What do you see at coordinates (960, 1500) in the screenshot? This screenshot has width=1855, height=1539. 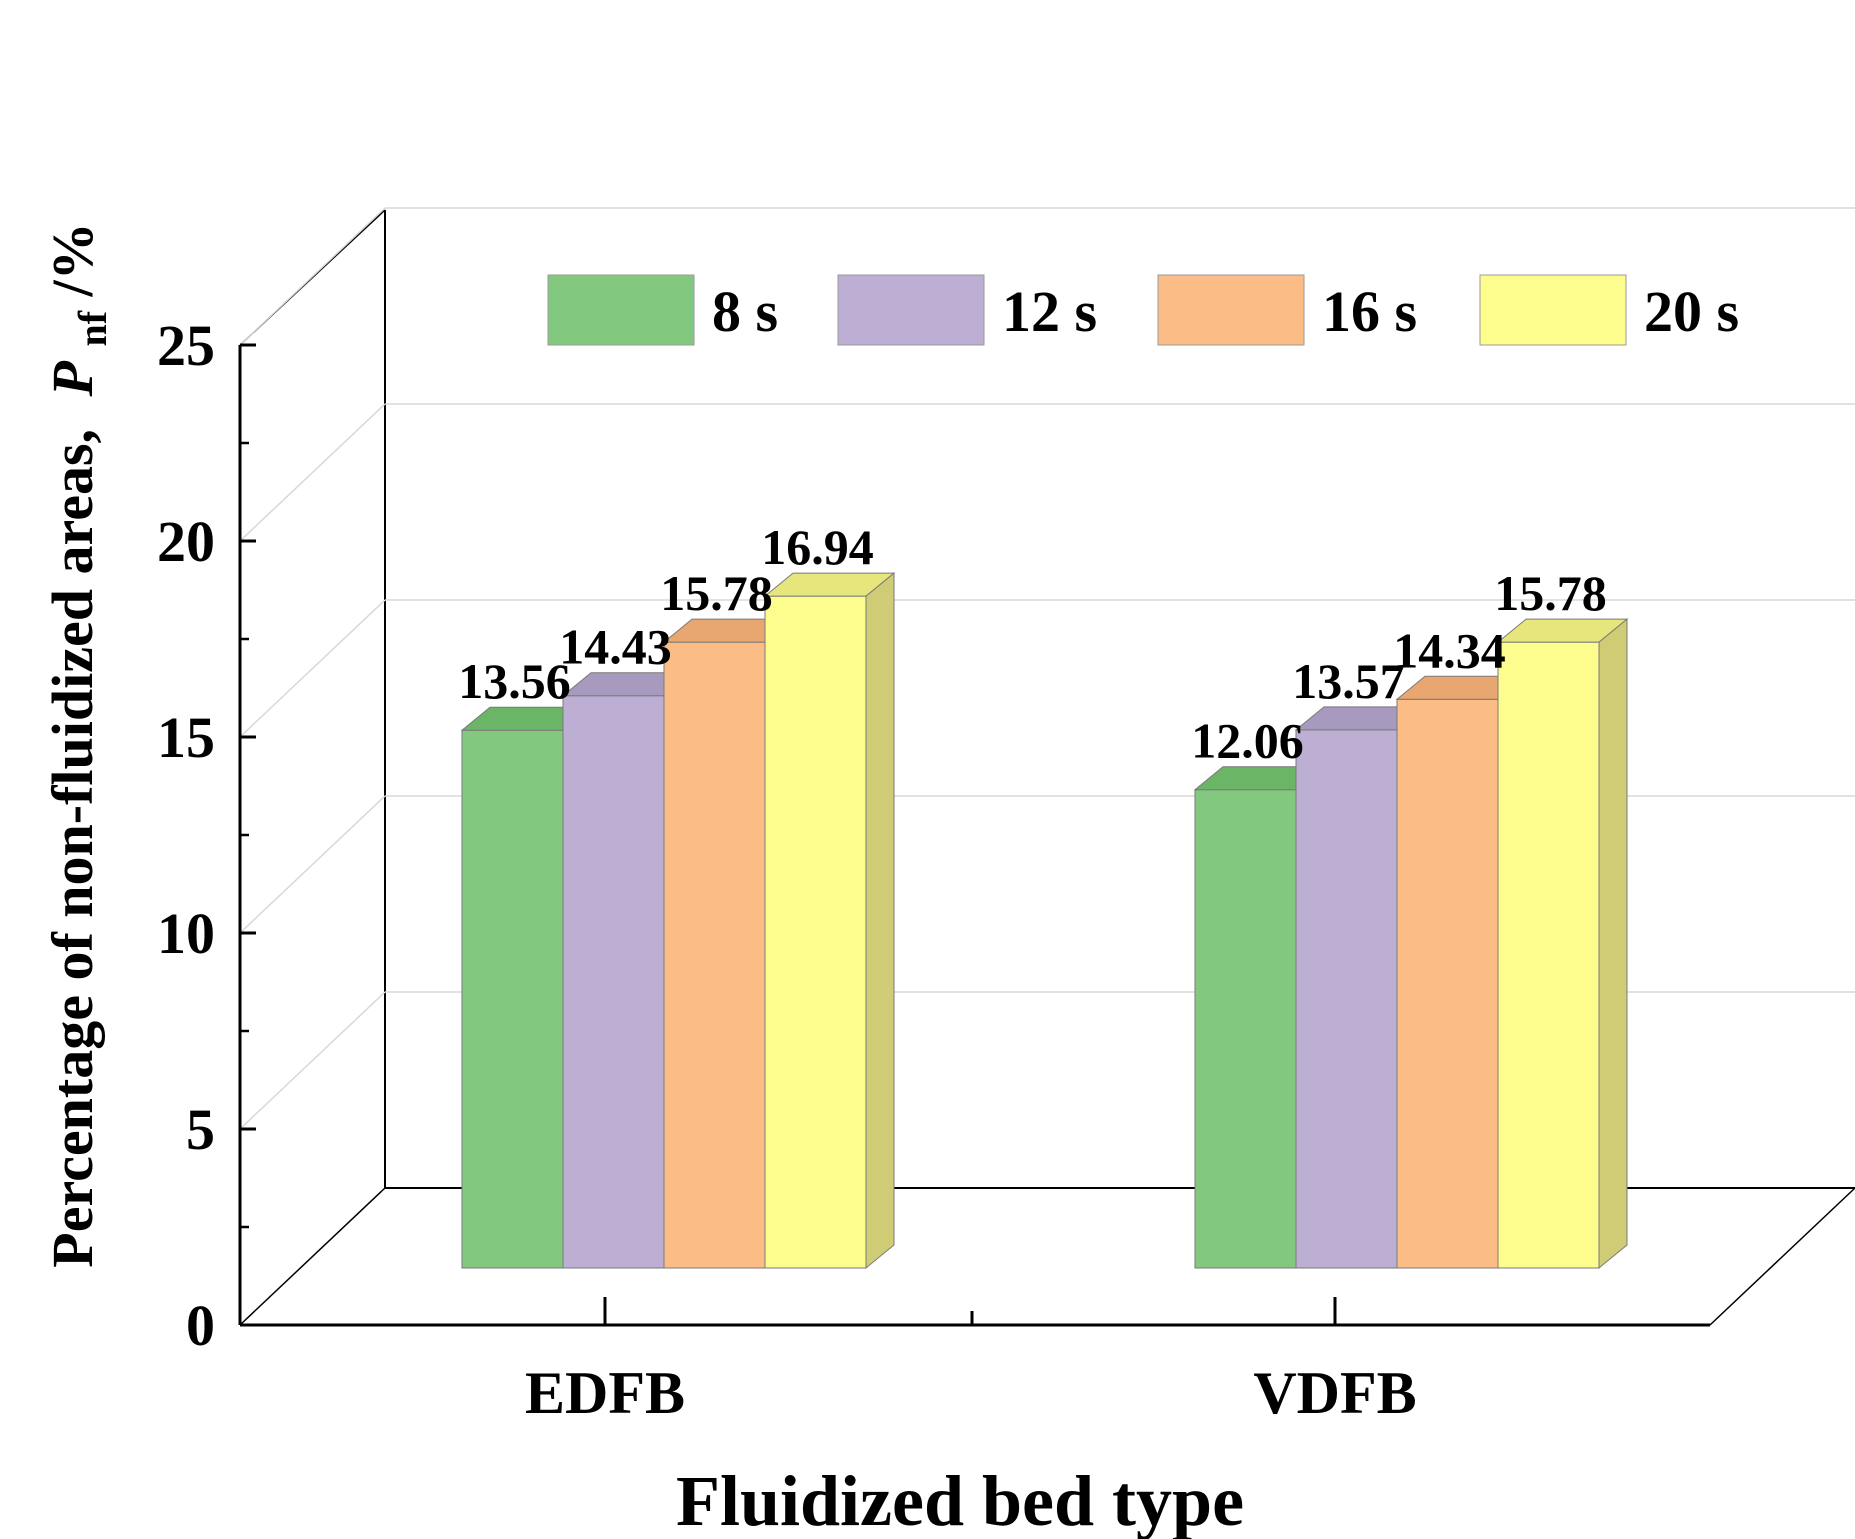 I see `x-axis-title: Fluidized bed type` at bounding box center [960, 1500].